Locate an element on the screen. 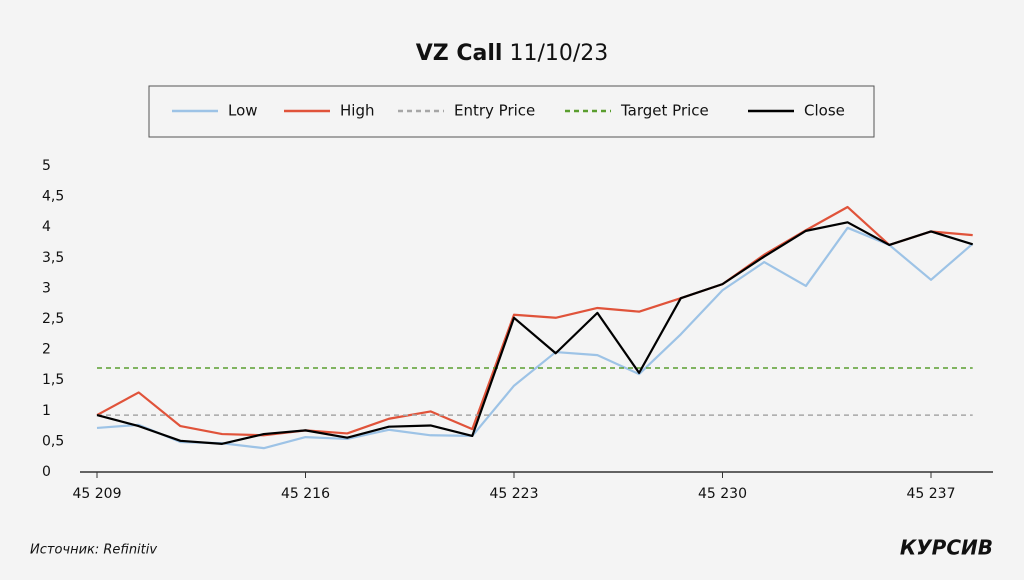 This screenshot has height=580, width=1024. y-tick-label: 2,5 is located at coordinates (53, 319).